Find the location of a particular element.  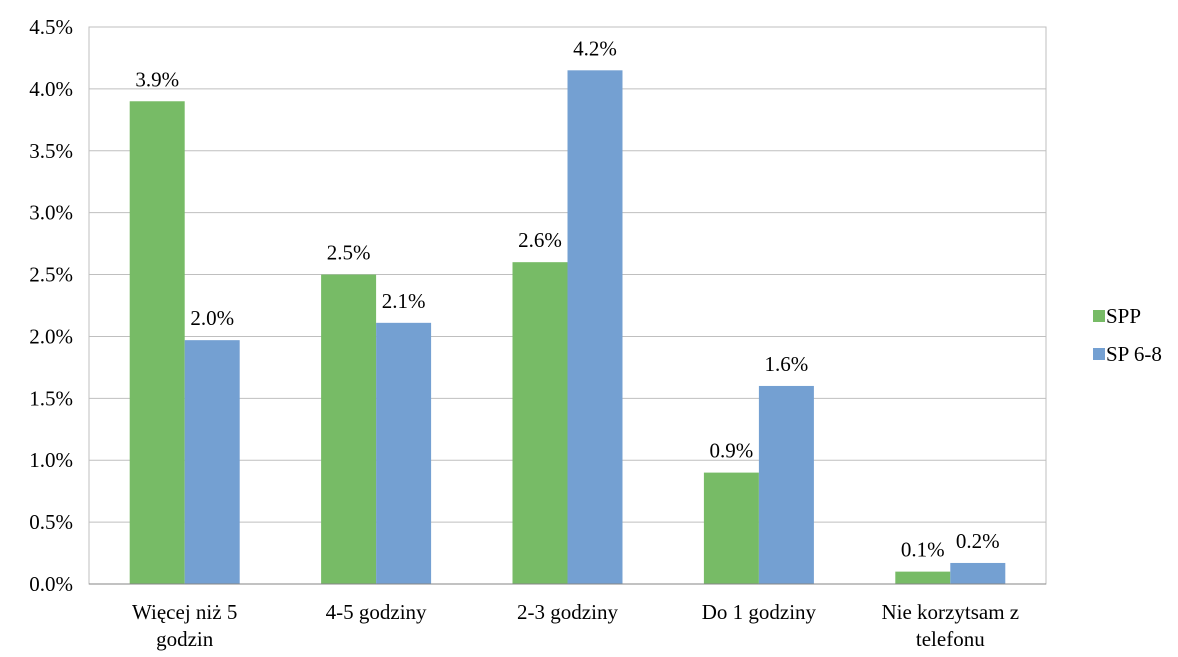

data-label: 2.5% is located at coordinates (349, 253).